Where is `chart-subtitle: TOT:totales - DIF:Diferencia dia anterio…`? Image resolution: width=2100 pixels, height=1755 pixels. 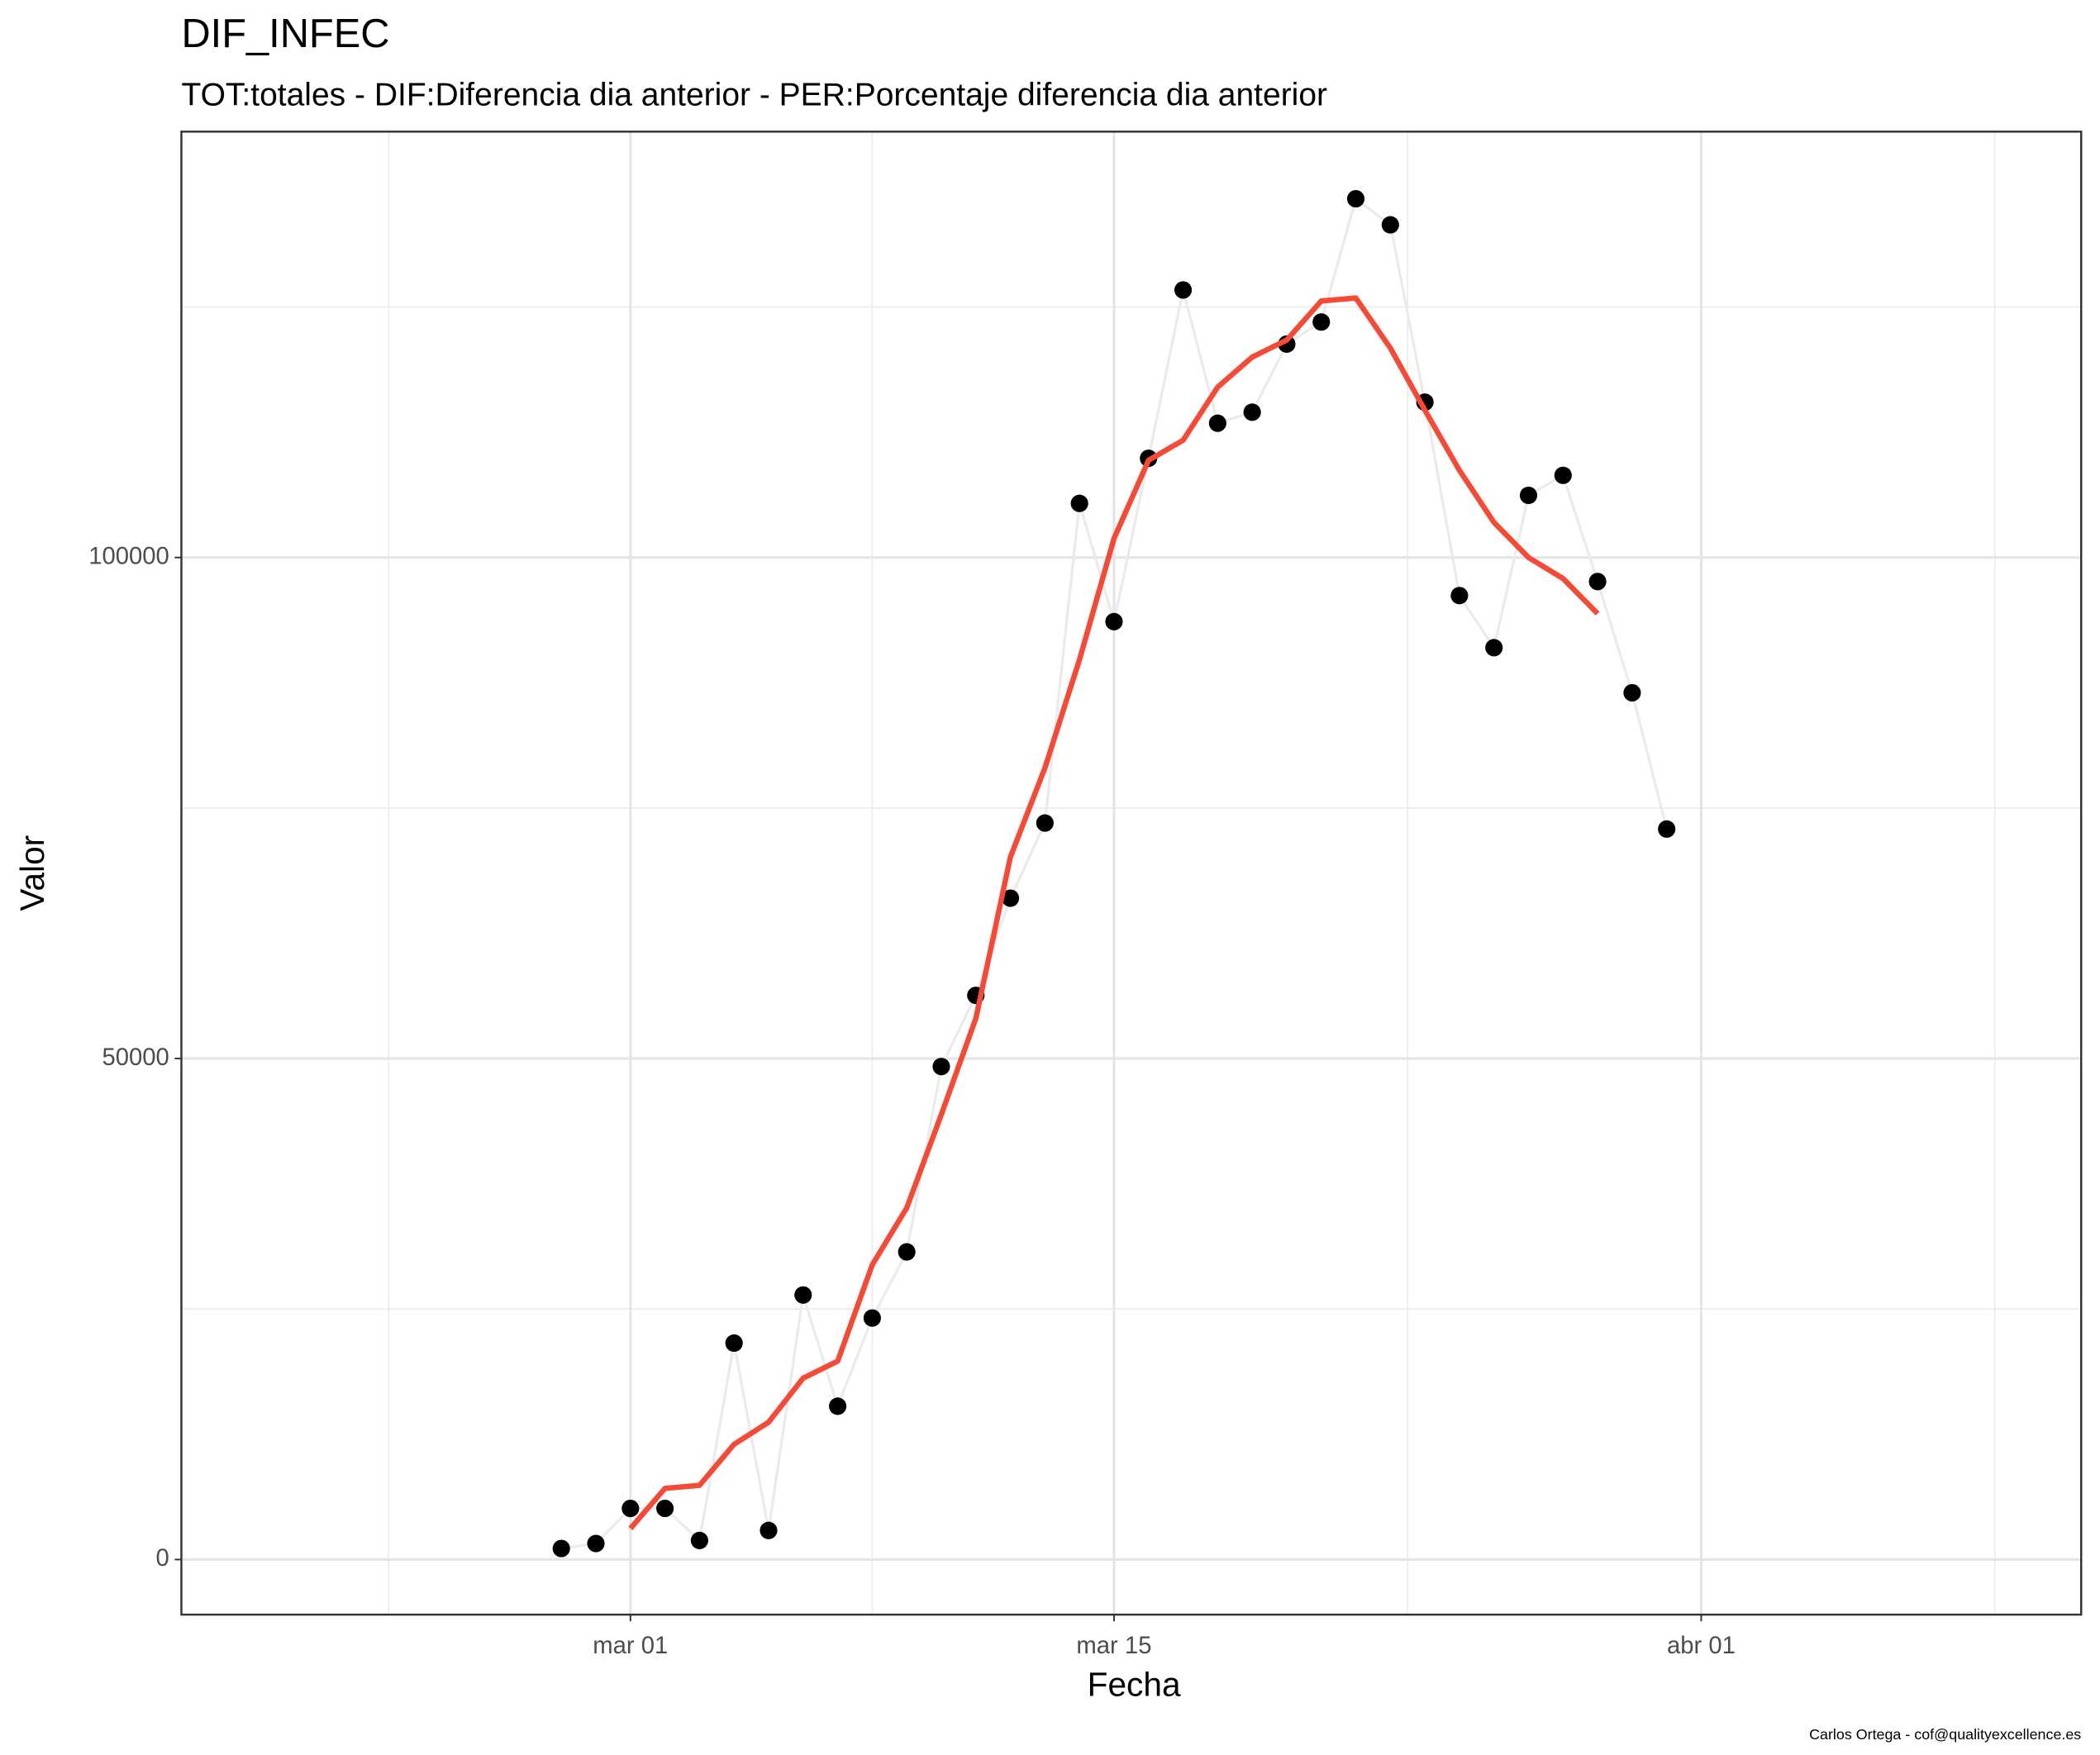 chart-subtitle: TOT:totales - DIF:Diferencia dia anterio… is located at coordinates (754, 94).